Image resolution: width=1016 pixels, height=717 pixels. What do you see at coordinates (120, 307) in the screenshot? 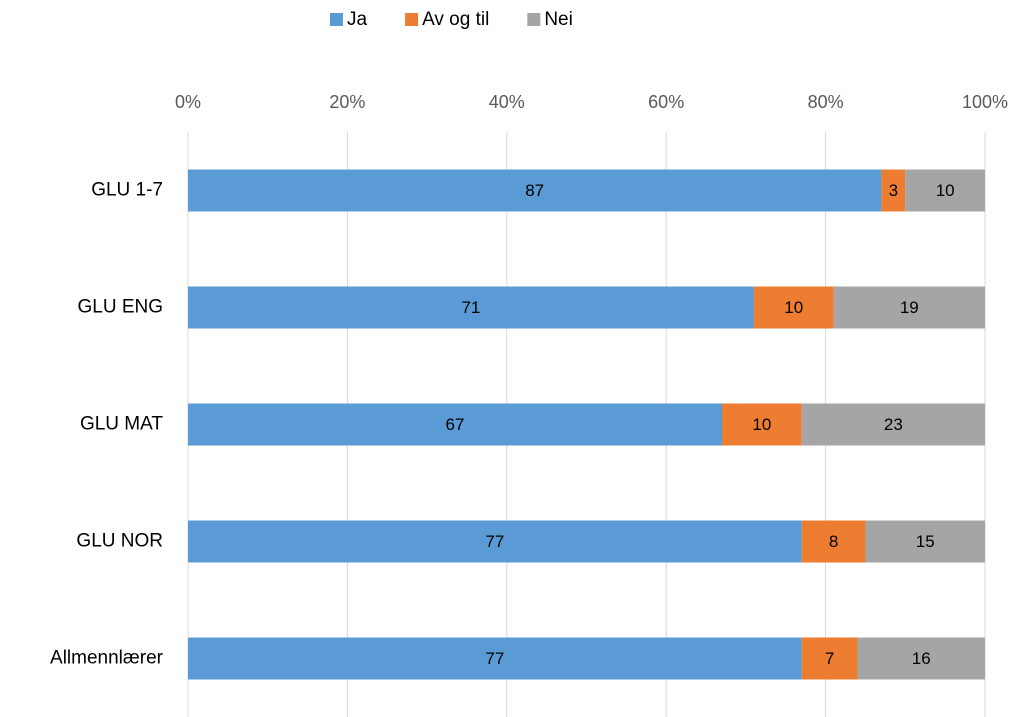
I see `y-tick-label: GLU ENG` at bounding box center [120, 307].